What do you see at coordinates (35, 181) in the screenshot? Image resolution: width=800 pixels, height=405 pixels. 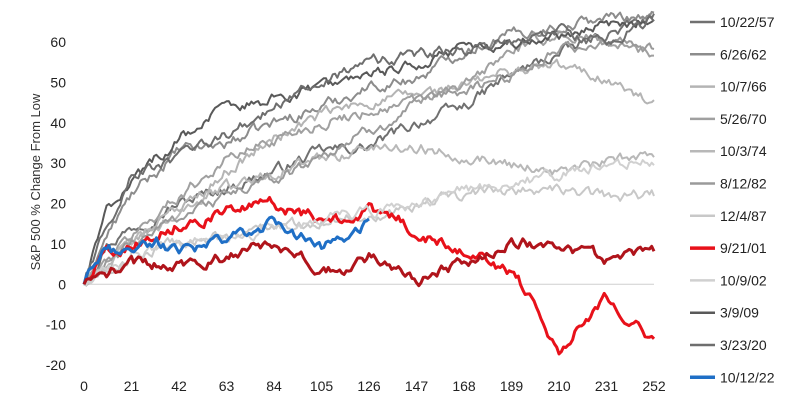 I see `y-axis-label: S&P 500 % Change From Low` at bounding box center [35, 181].